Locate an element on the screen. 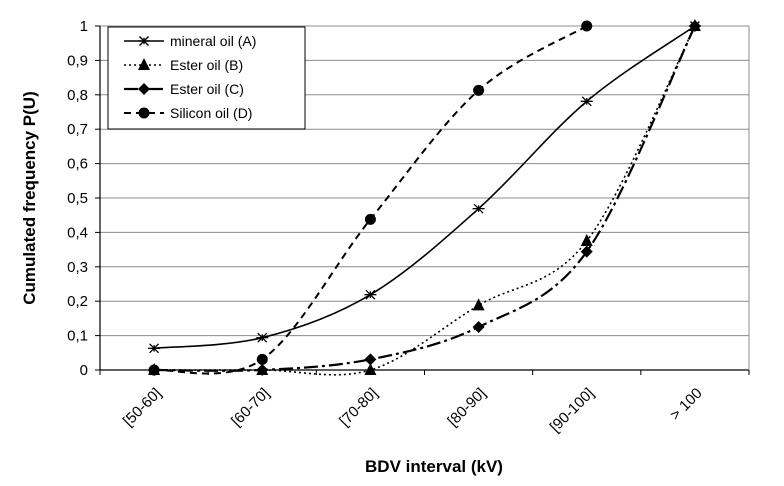  y-tick-label: 0,9 is located at coordinates (77, 60).